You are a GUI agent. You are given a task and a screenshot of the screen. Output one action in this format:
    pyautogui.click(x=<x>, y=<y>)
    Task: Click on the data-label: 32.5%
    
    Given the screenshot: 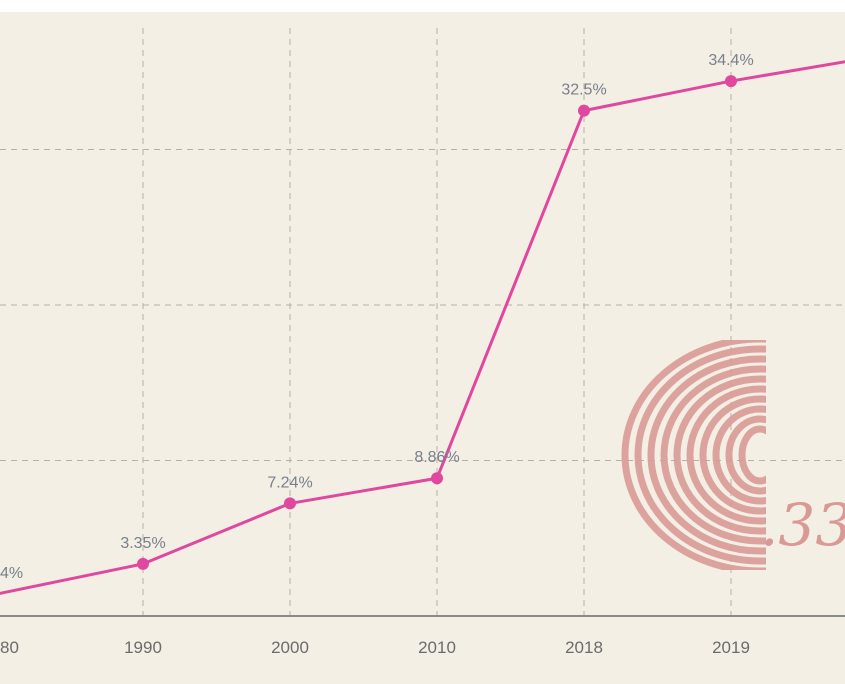 What is the action you would take?
    pyautogui.click(x=583, y=90)
    